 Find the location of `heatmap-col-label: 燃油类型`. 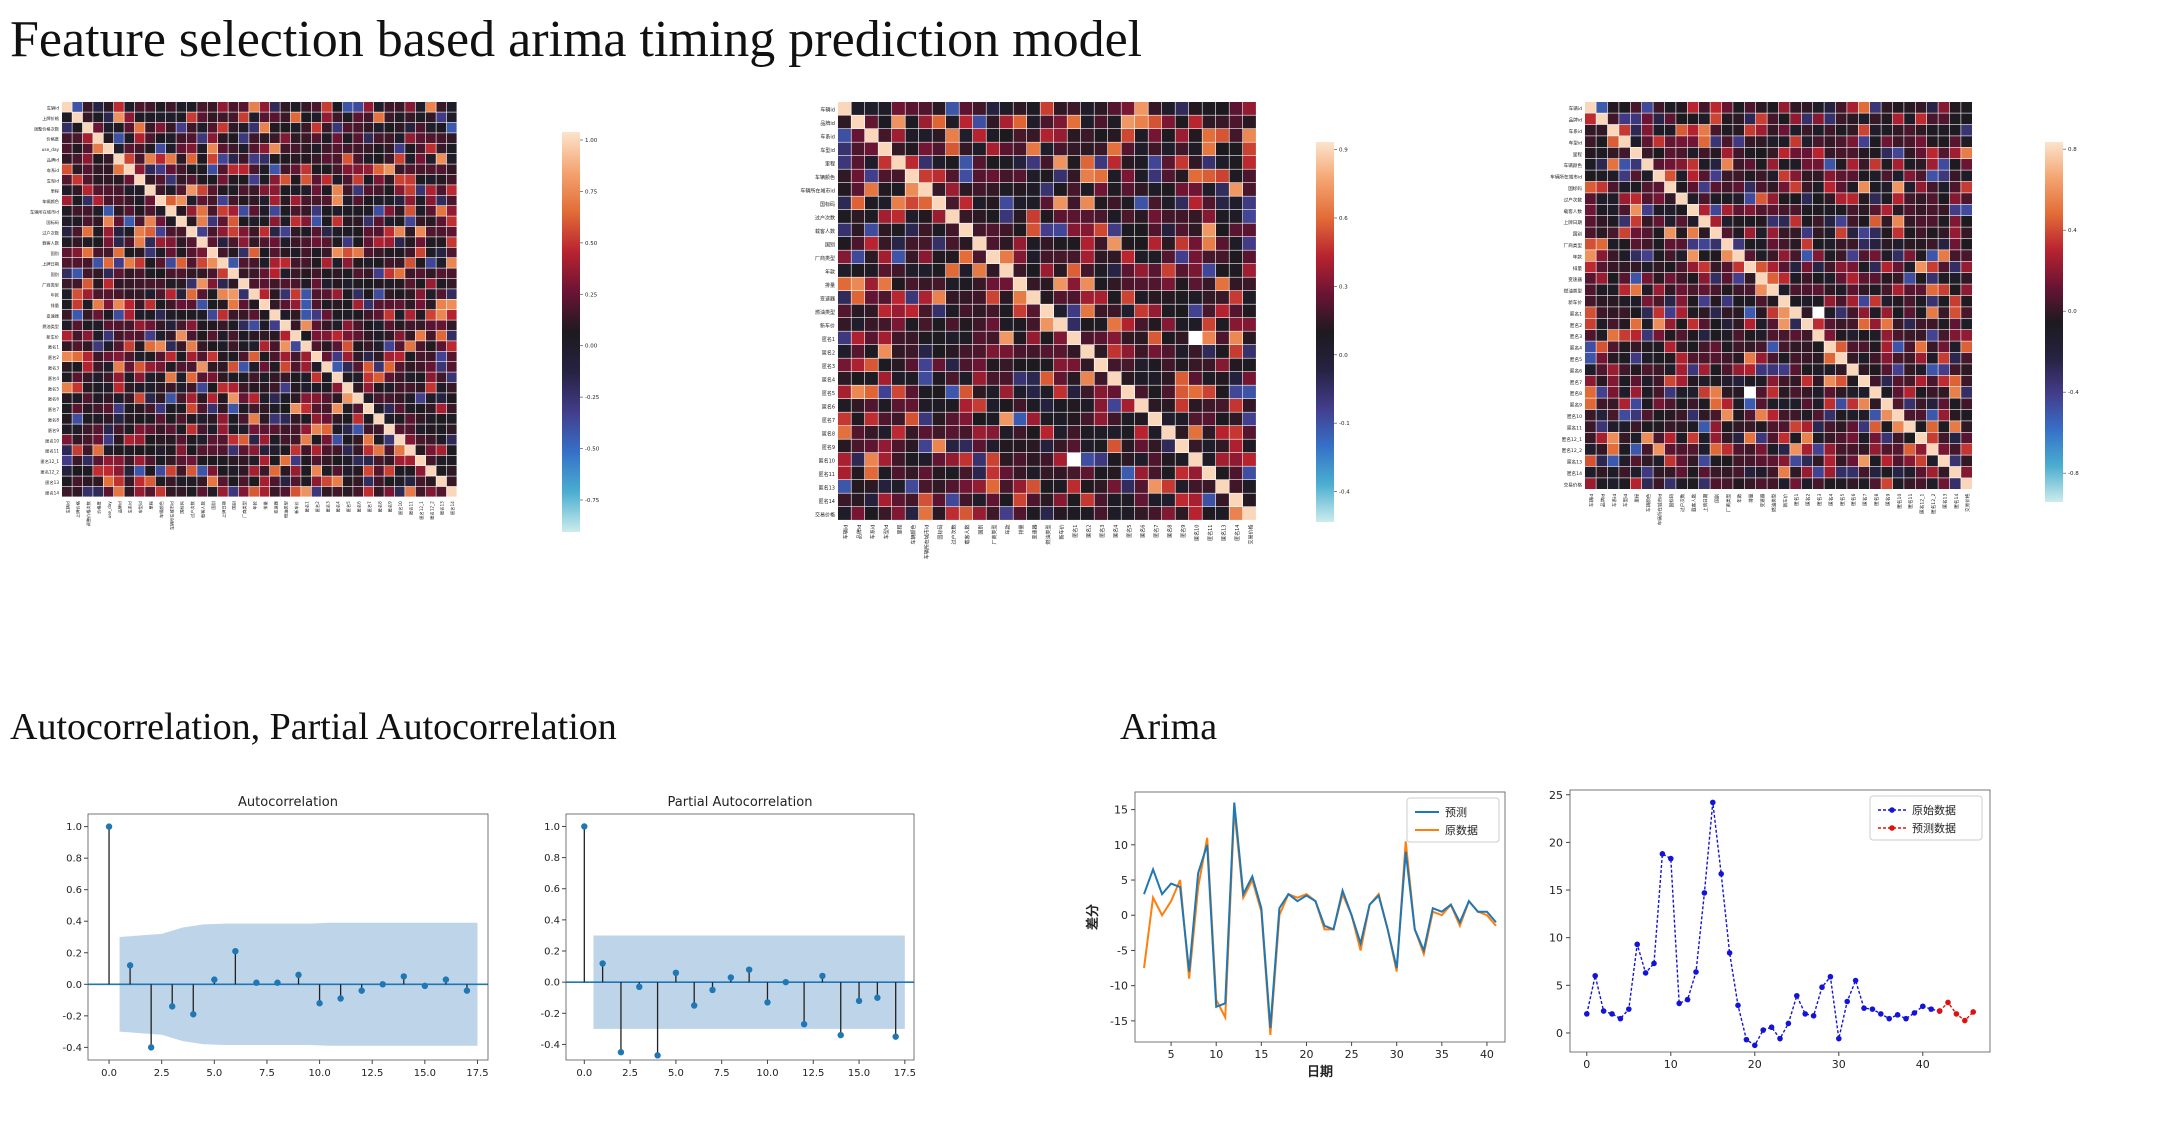

heatmap-col-label: 燃油类型 is located at coordinates (1048, 535).